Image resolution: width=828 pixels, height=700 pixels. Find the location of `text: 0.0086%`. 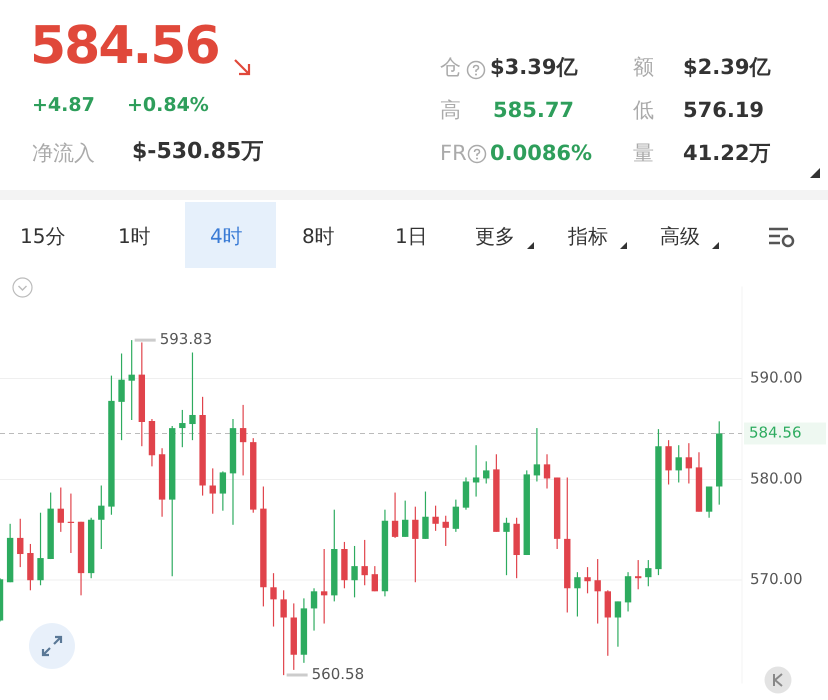

text: 0.0086% is located at coordinates (541, 153).